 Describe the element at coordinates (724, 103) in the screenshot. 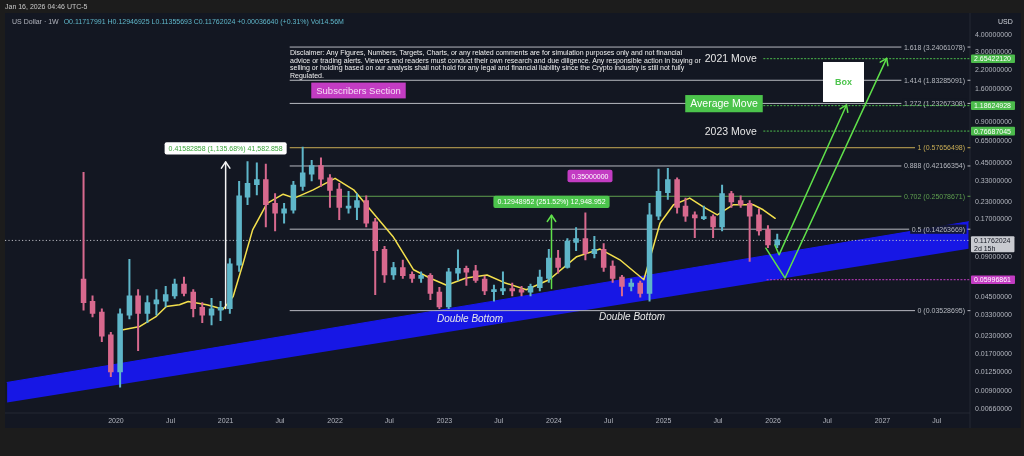

I see `annotation: Average Move` at that location.